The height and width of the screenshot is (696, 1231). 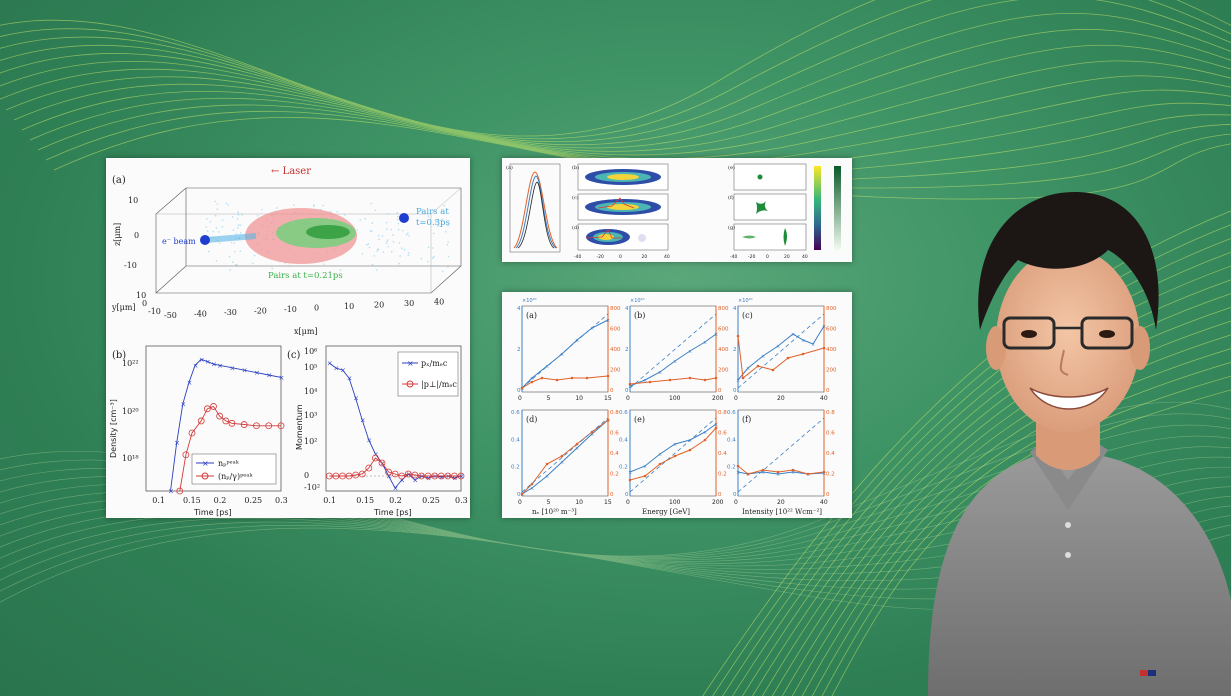 What do you see at coordinates (310, 415) in the screenshot?
I see `c-y-tick: 10³` at bounding box center [310, 415].